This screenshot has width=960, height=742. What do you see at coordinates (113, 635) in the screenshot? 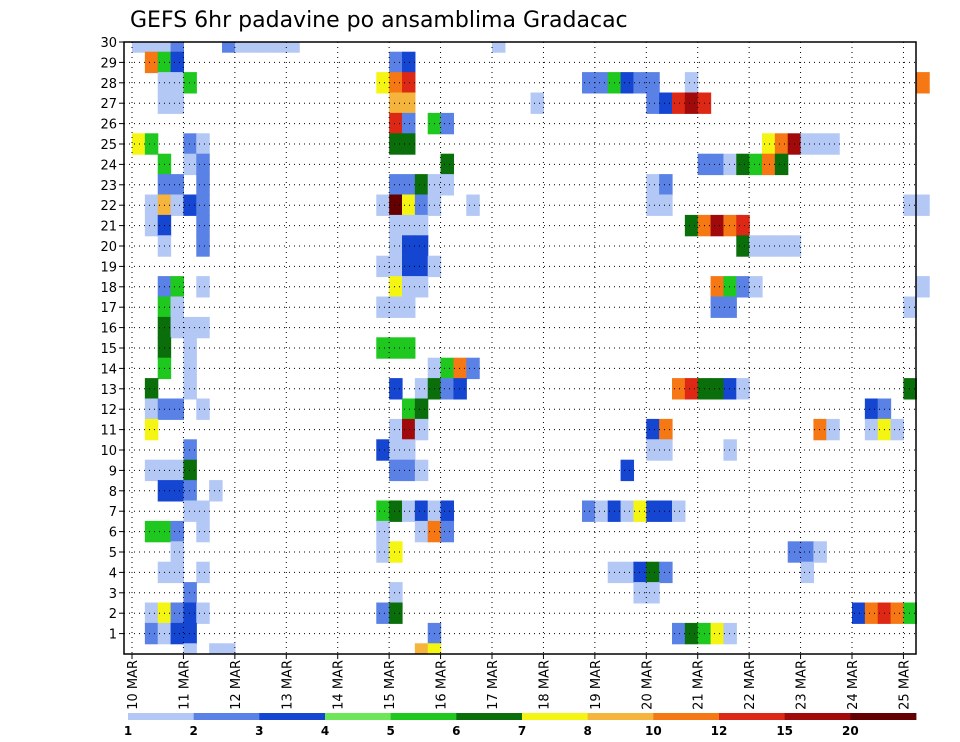
I see `y-tick-label: 1` at bounding box center [113, 635].